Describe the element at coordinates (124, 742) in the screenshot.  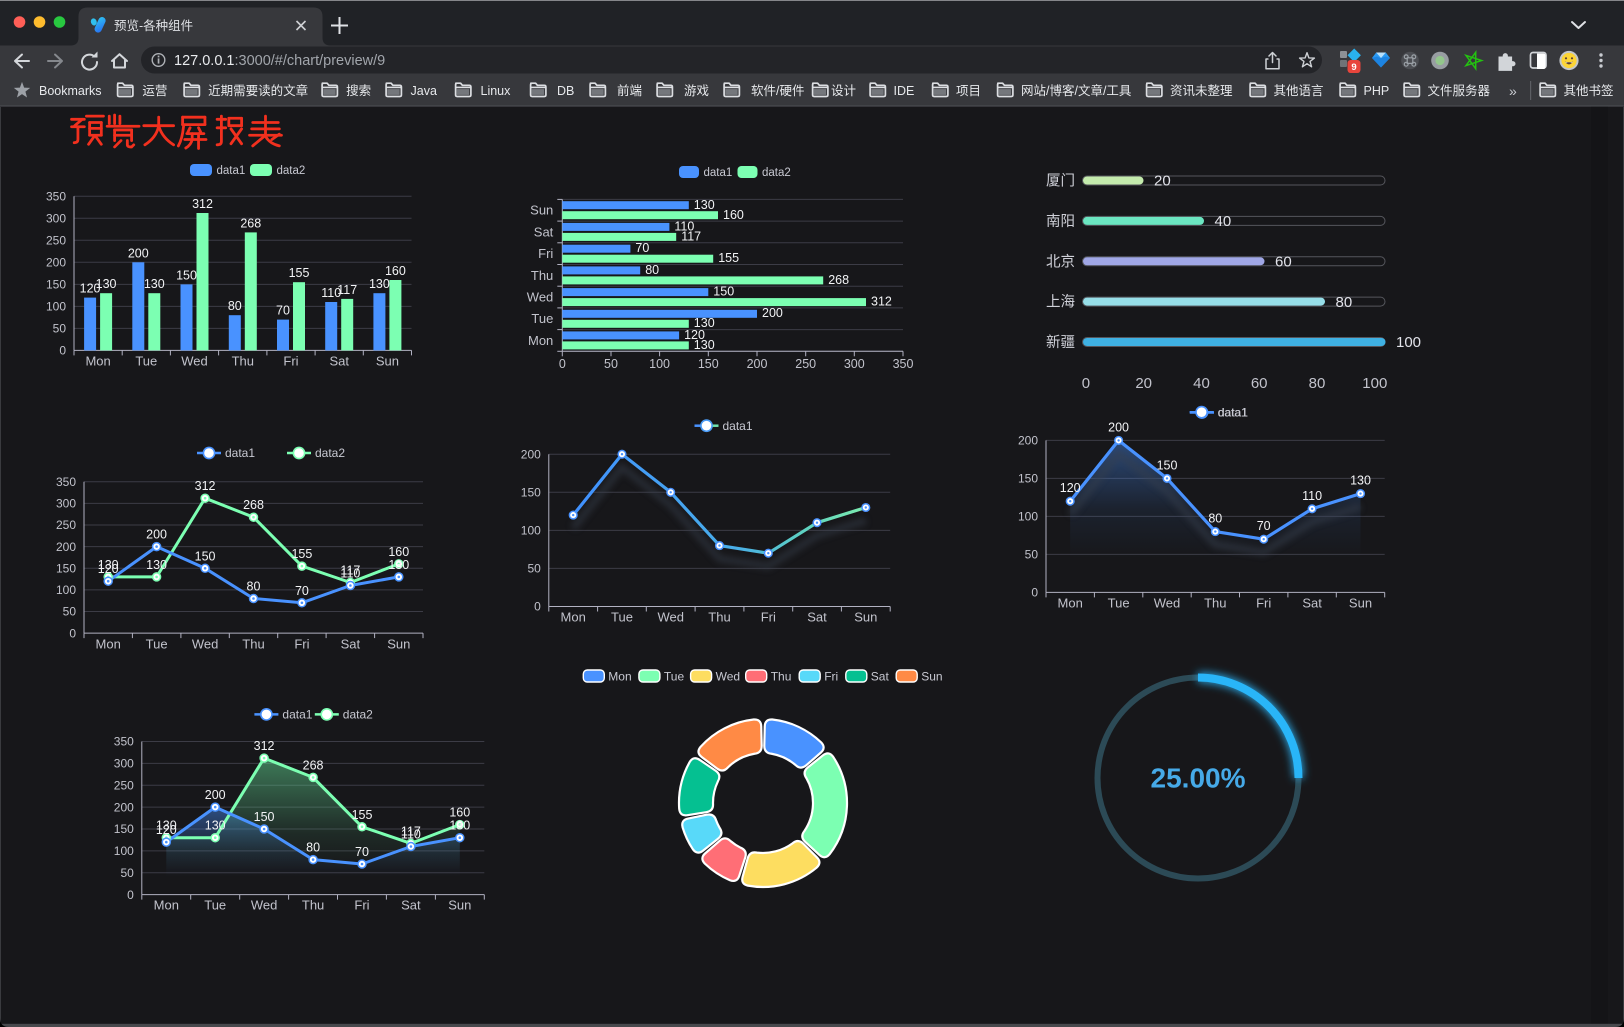
I see `svg-text: 350` at that location.